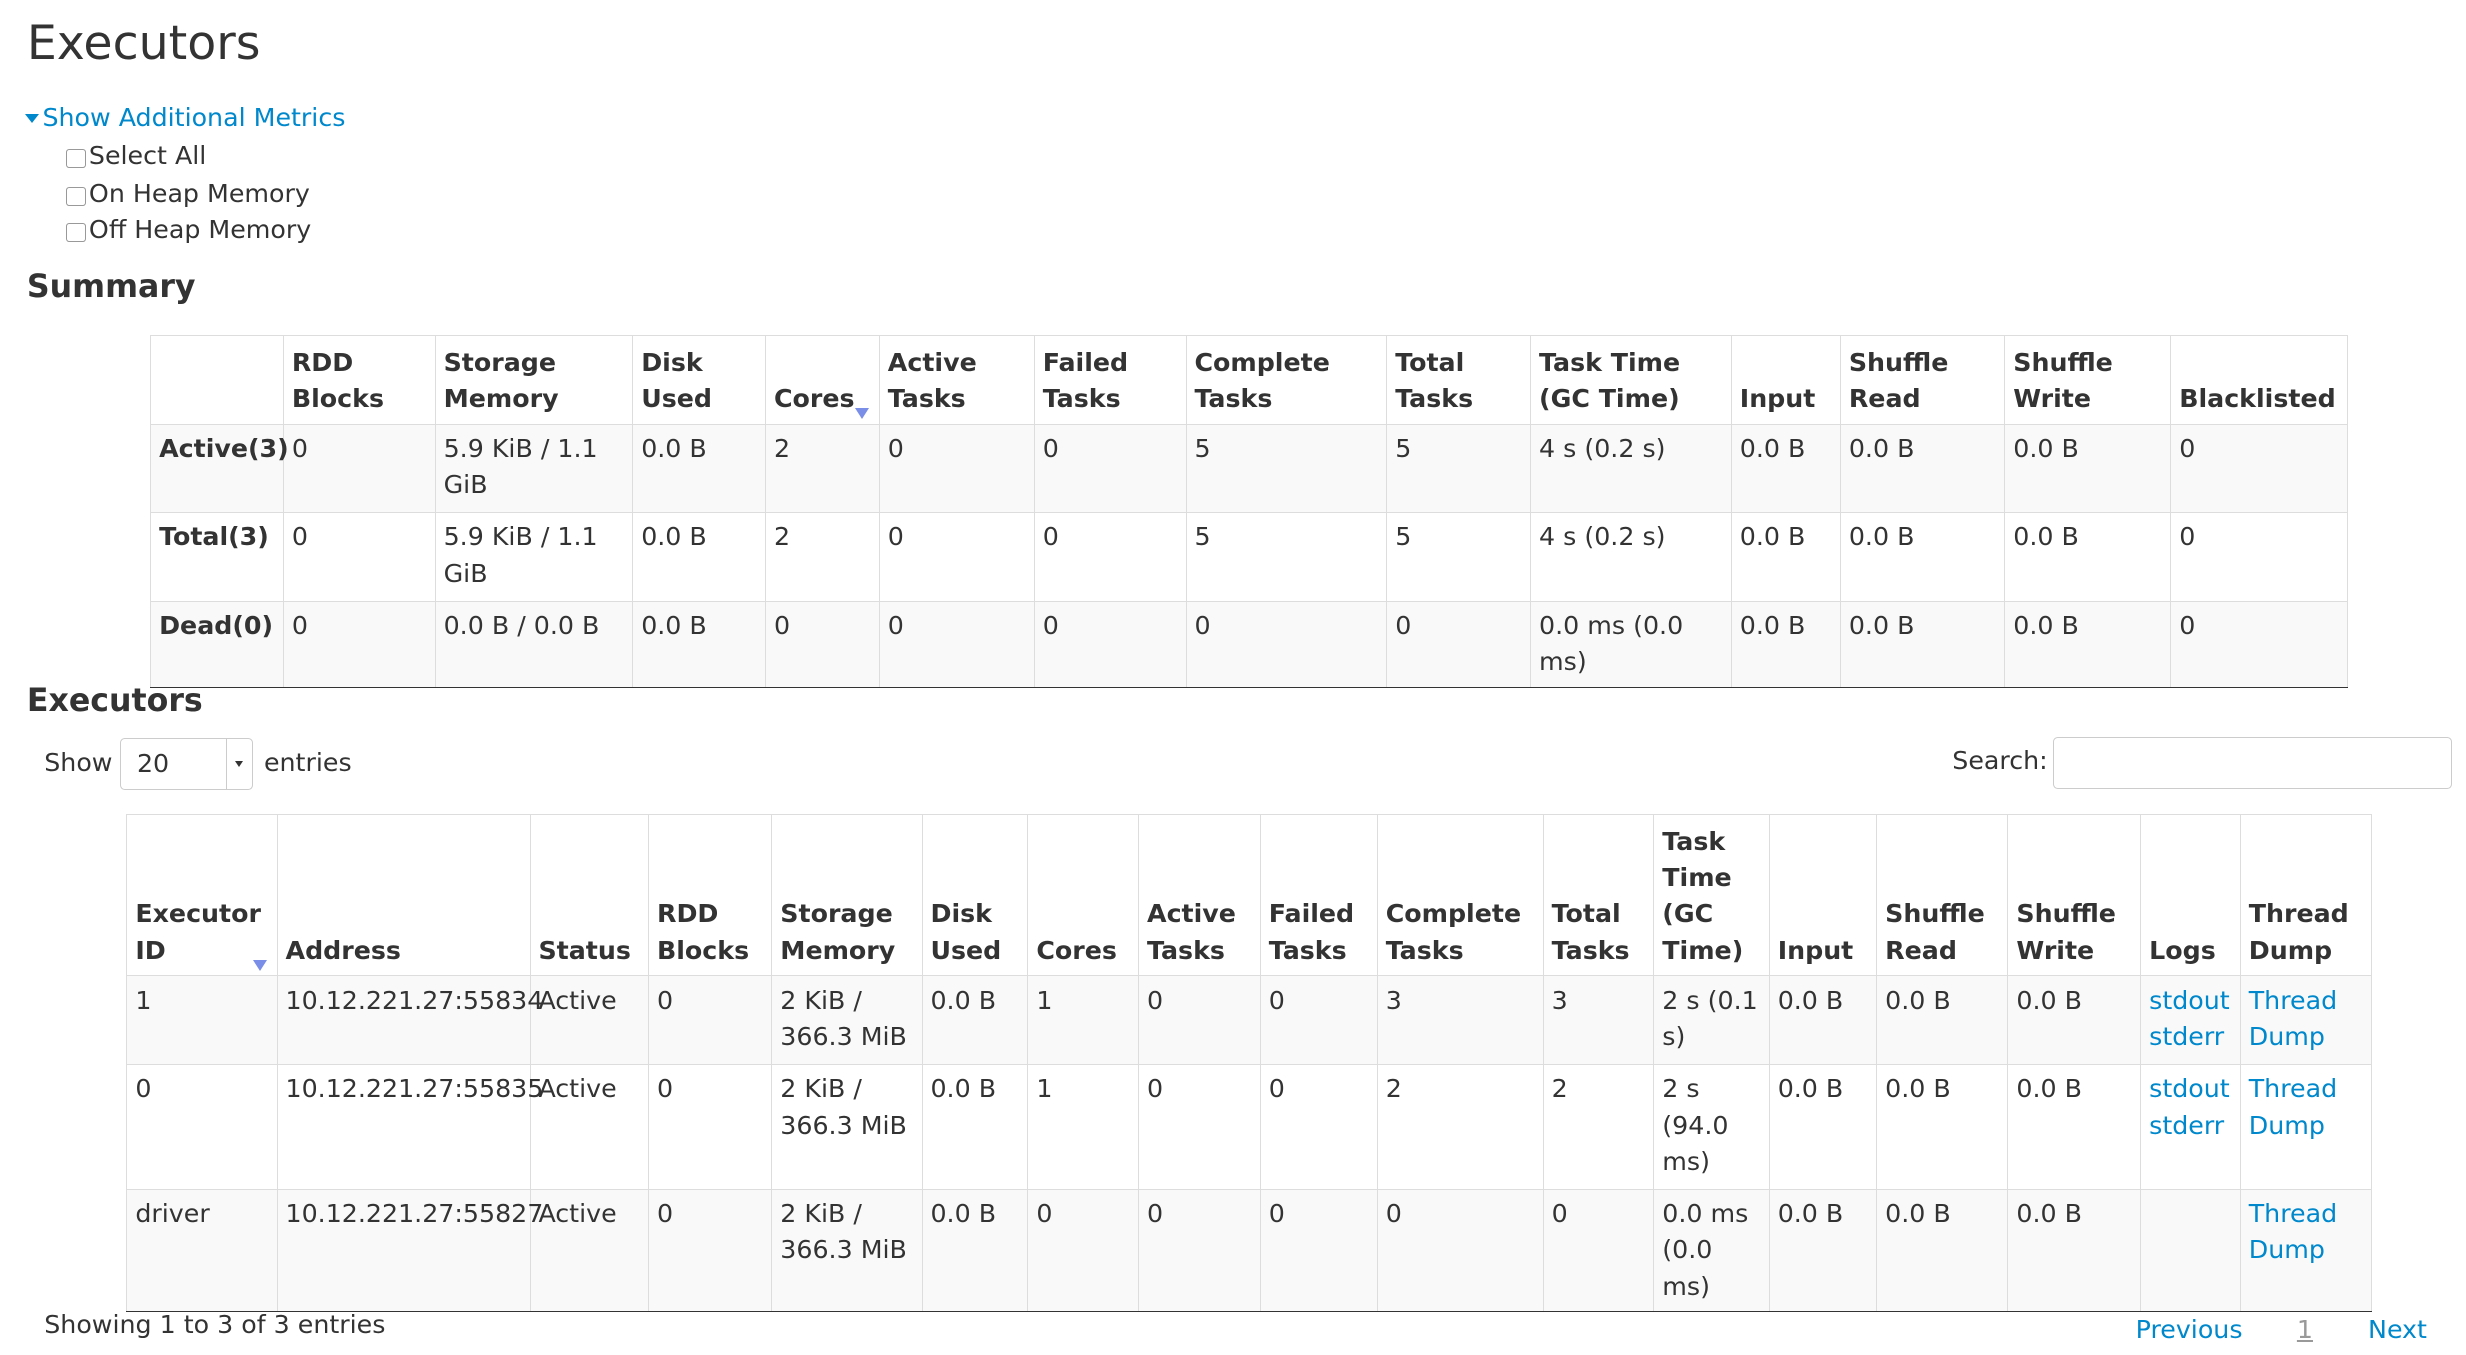 Image resolution: width=2466 pixels, height=1355 pixels. Describe the element at coordinates (1460, 895) in the screenshot. I see `executor-column-header: Complete Tasks` at that location.